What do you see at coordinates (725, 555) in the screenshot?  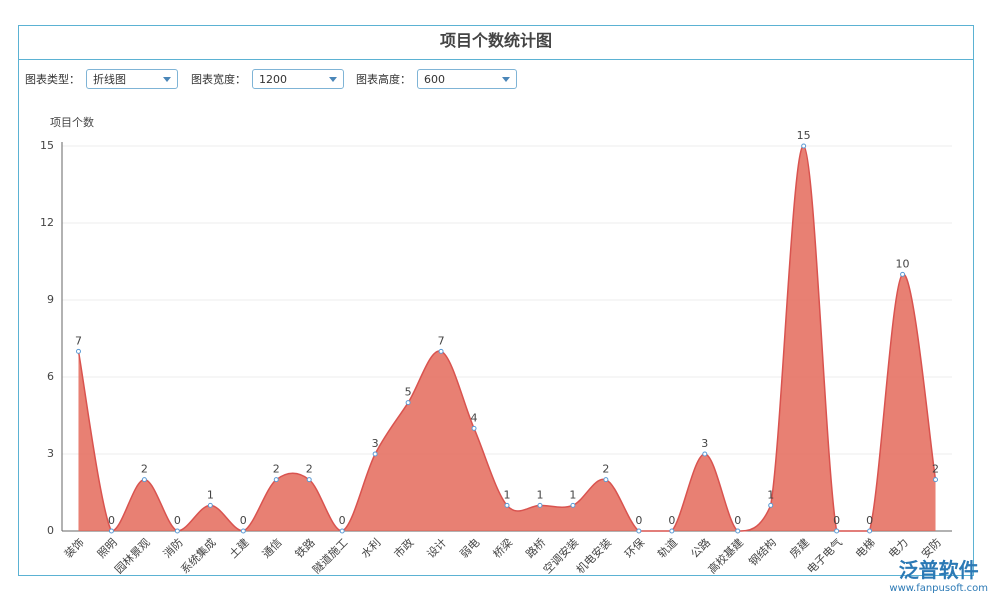 I see `x-tick-label: 高校基建` at bounding box center [725, 555].